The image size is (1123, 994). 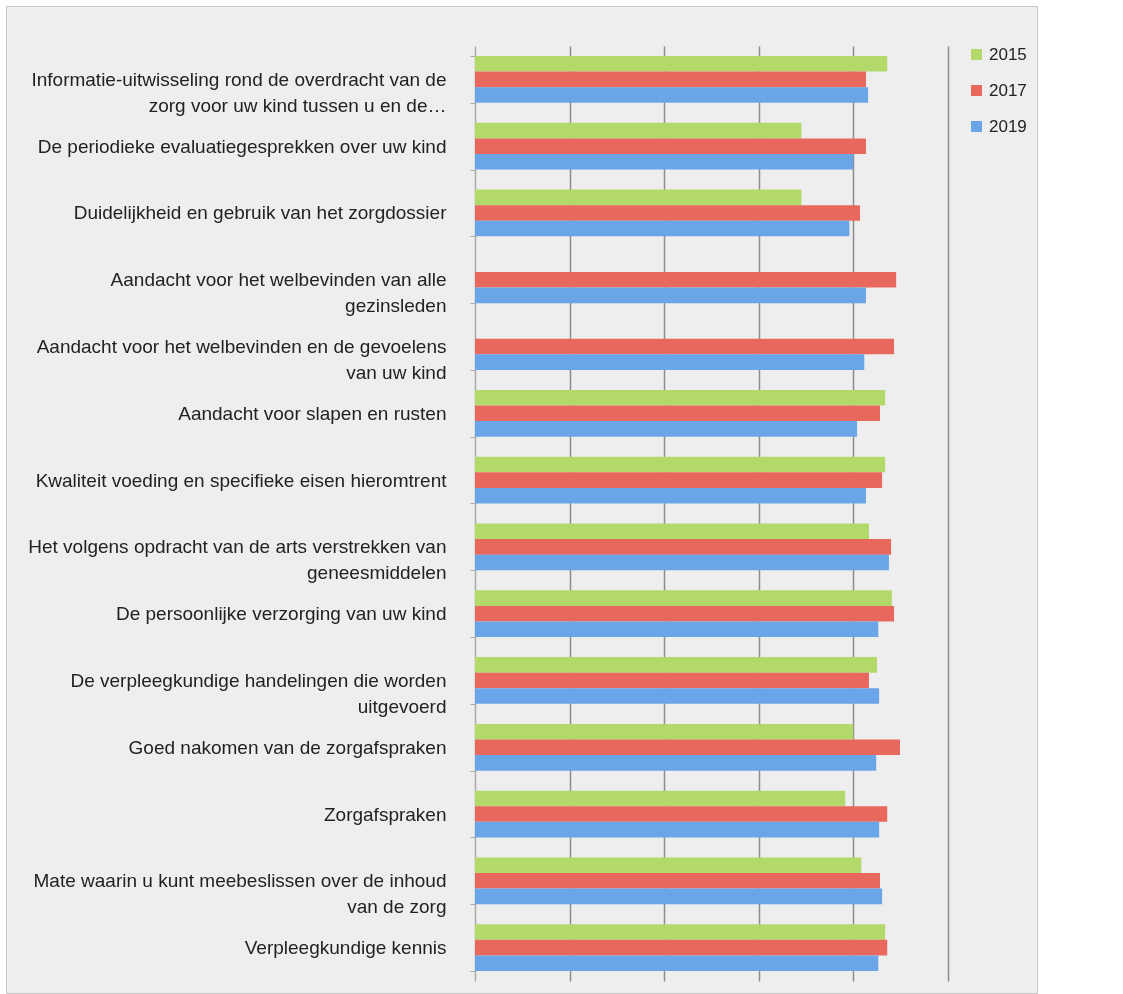 I want to click on y-tick-label: Het volgens opdracht van de arts verstrekken van geneesmiddelen, so click(x=237, y=560).